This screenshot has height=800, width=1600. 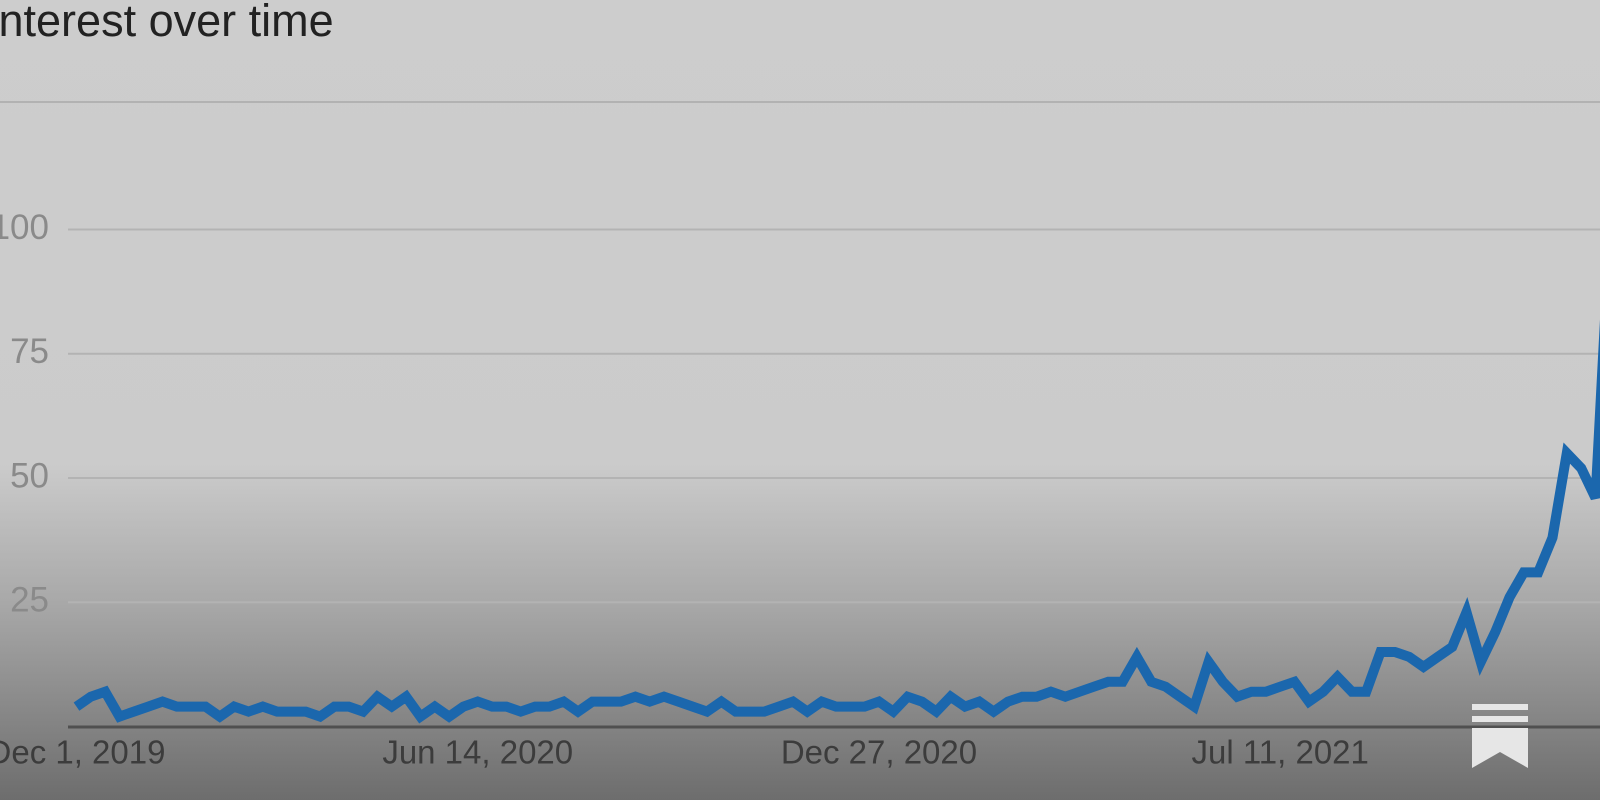 What do you see at coordinates (167, 23) in the screenshot?
I see `chart-title: Interest over time` at bounding box center [167, 23].